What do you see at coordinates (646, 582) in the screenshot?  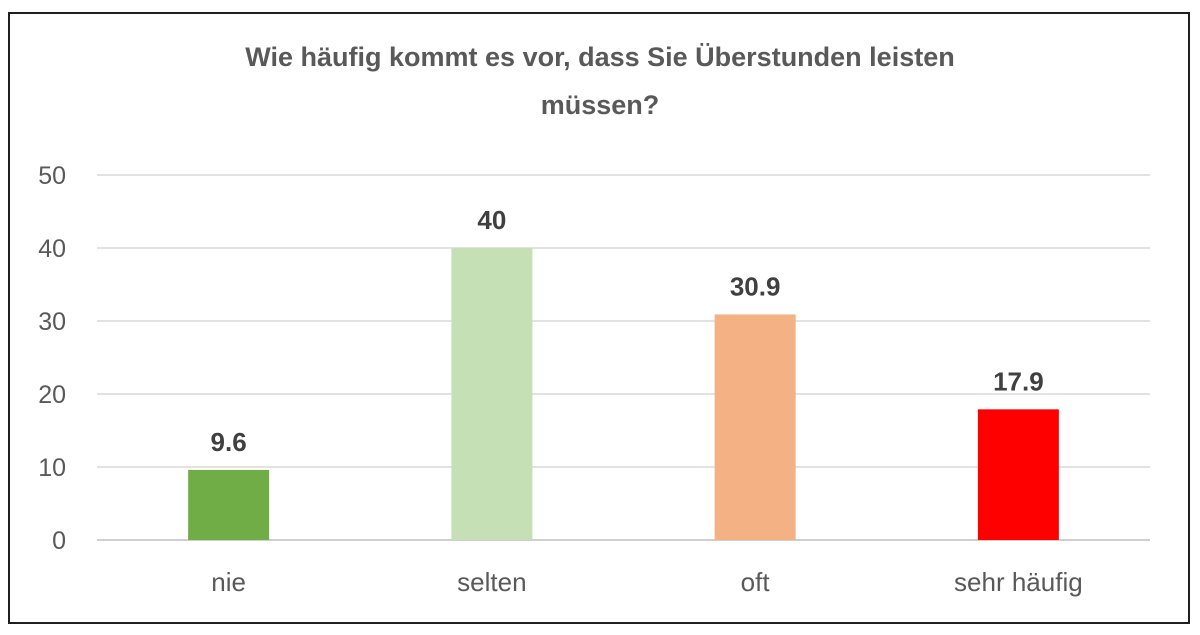 I see `x-axis-categories: nie selten oft sehr häufig` at bounding box center [646, 582].